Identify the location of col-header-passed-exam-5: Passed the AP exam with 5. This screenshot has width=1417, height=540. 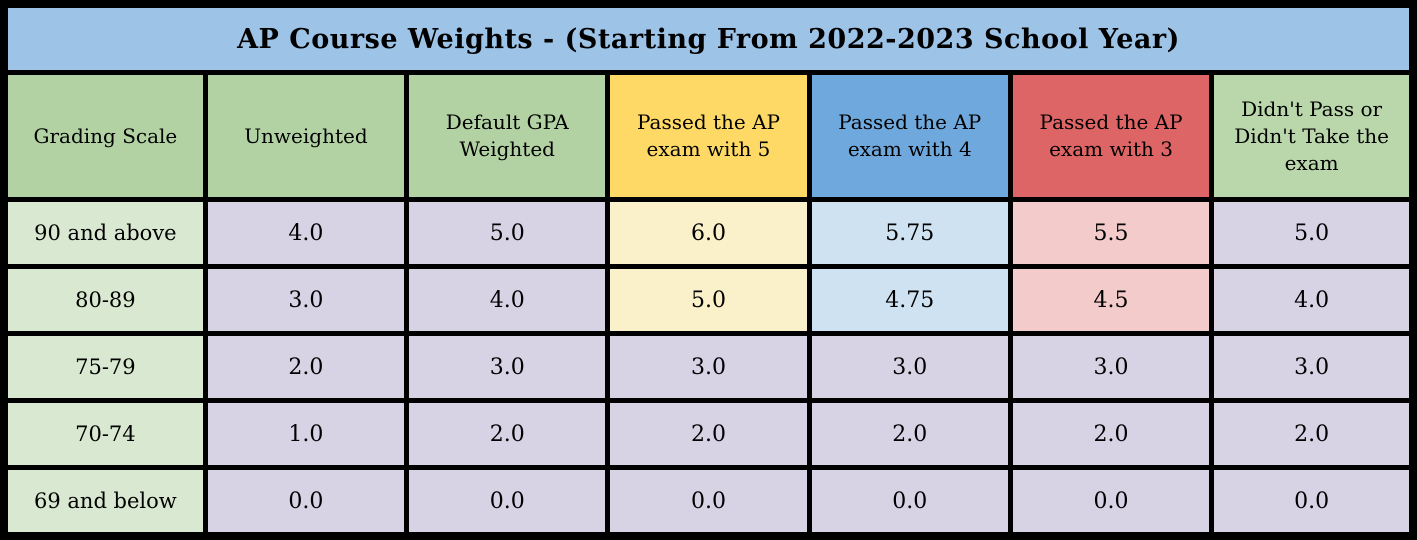
(708, 136).